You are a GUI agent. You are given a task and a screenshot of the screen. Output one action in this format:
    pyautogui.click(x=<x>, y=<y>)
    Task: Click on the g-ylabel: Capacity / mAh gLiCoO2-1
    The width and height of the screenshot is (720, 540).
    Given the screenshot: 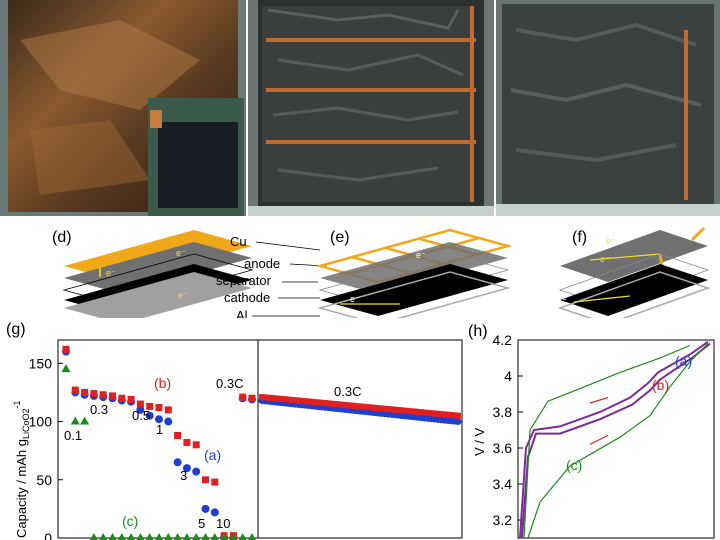 What is the action you would take?
    pyautogui.click(x=21, y=469)
    